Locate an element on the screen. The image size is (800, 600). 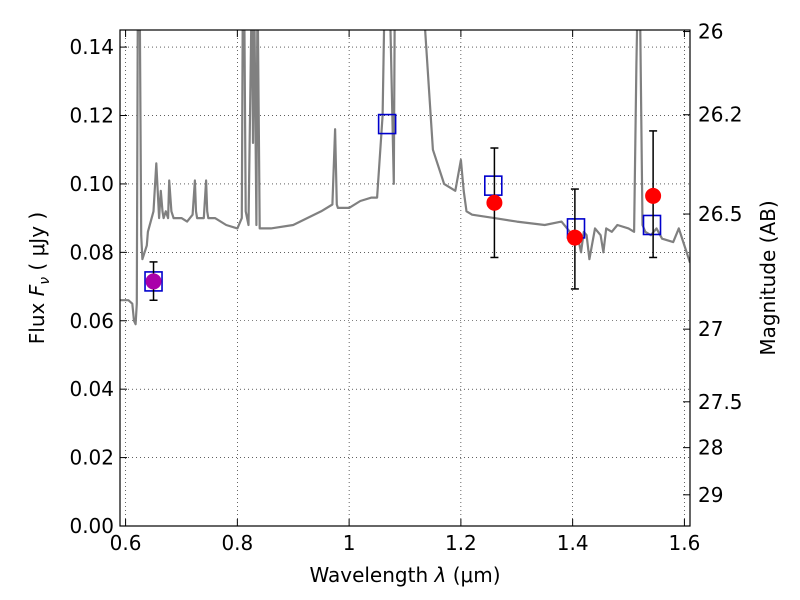
right-tick-label: 26.5 is located at coordinates (720, 214).